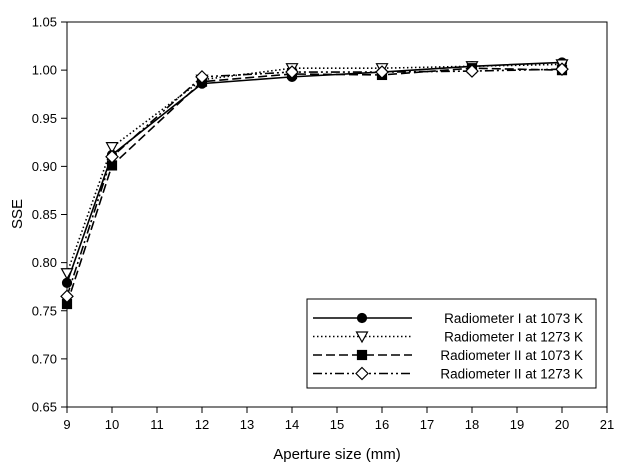  Describe the element at coordinates (247, 424) in the screenshot. I see `x-tick-label: 13` at that location.